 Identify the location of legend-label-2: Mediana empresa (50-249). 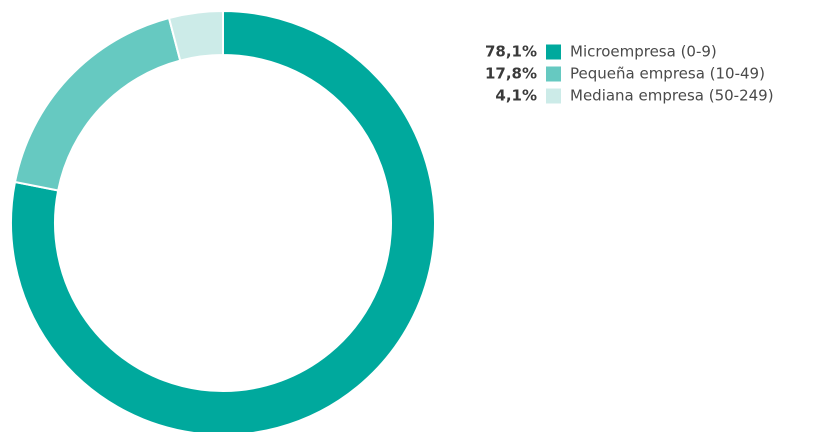
(672, 96).